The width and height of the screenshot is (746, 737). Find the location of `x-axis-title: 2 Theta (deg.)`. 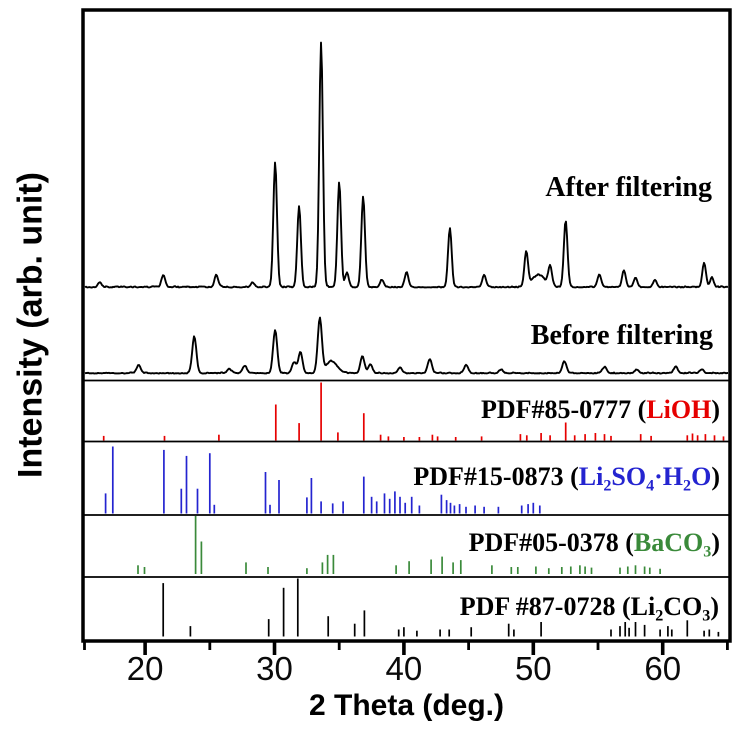

x-axis-title: 2 Theta (deg.) is located at coordinates (406, 705).